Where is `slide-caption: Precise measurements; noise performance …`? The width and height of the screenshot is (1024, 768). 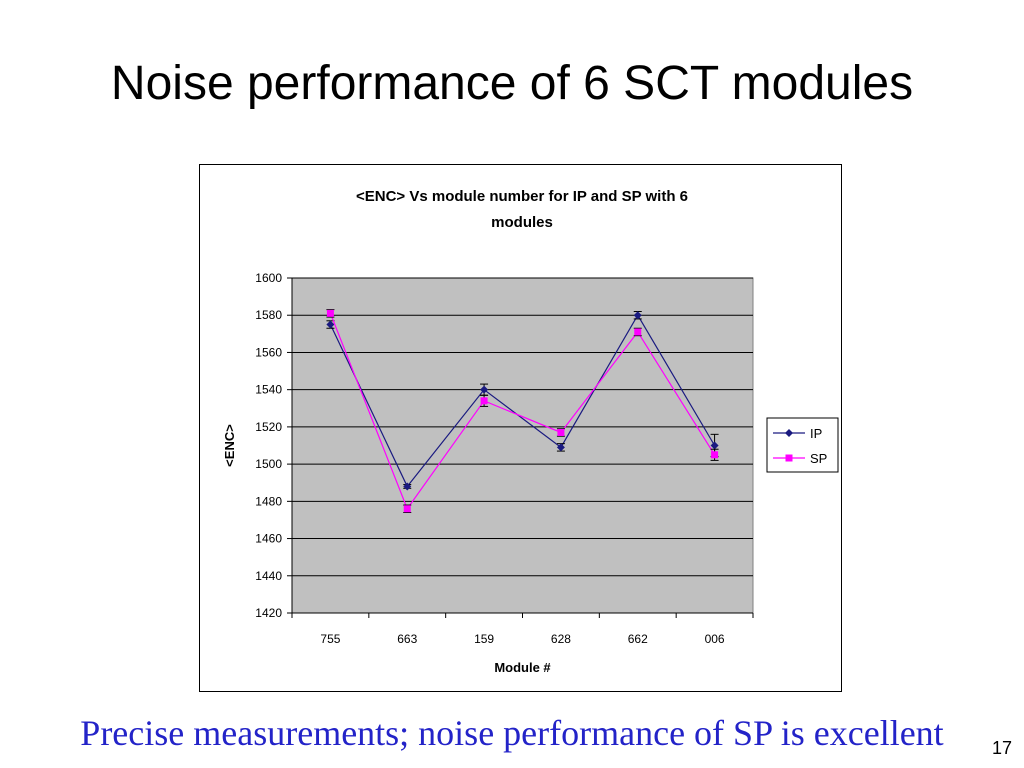
slide-caption: Precise measurements; noise performance … is located at coordinates (512, 733).